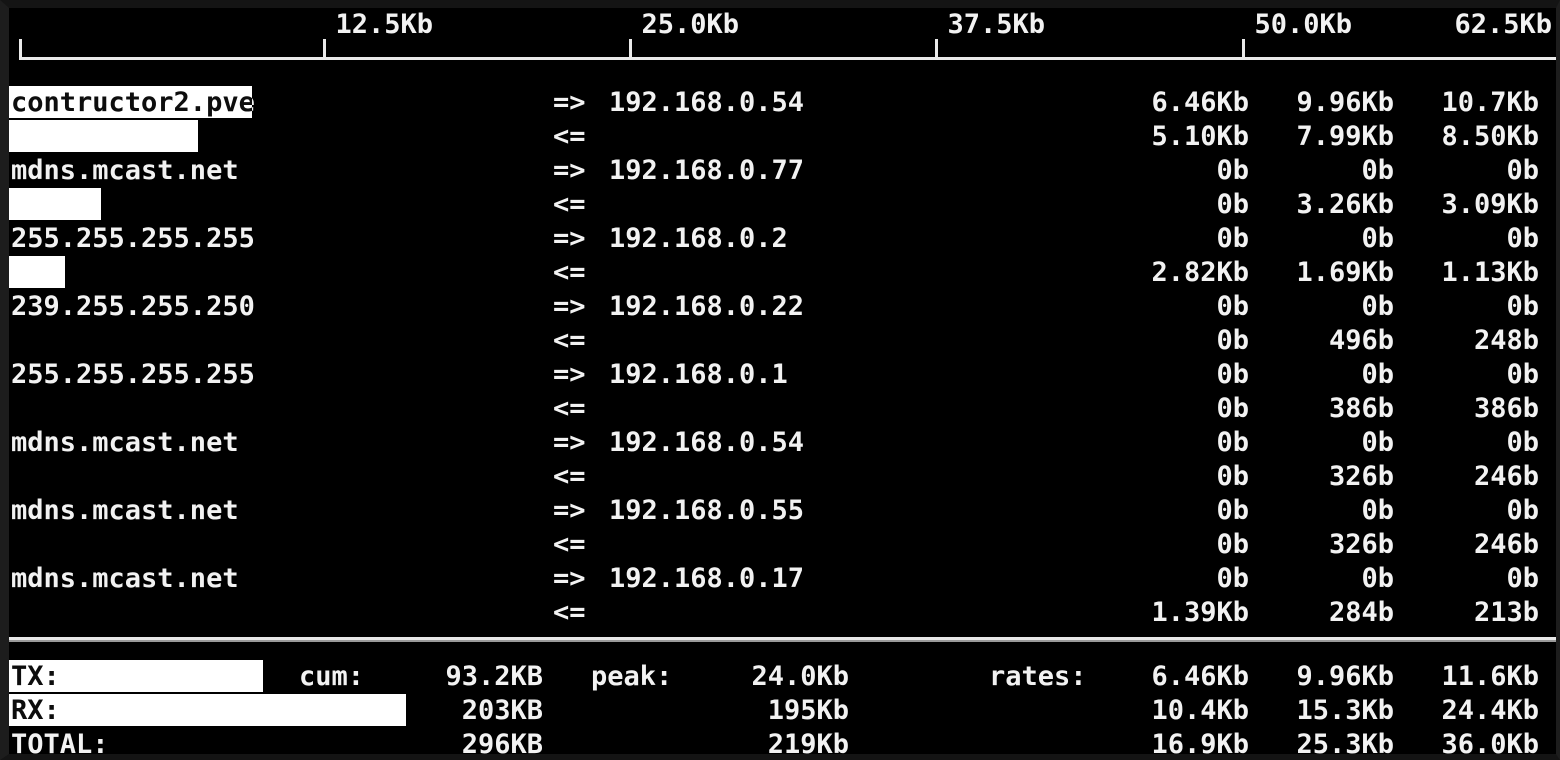 Image resolution: width=1560 pixels, height=760 pixels. Describe the element at coordinates (1345, 102) in the screenshot. I see `tx-rate-10s: 9.96Kb` at that location.